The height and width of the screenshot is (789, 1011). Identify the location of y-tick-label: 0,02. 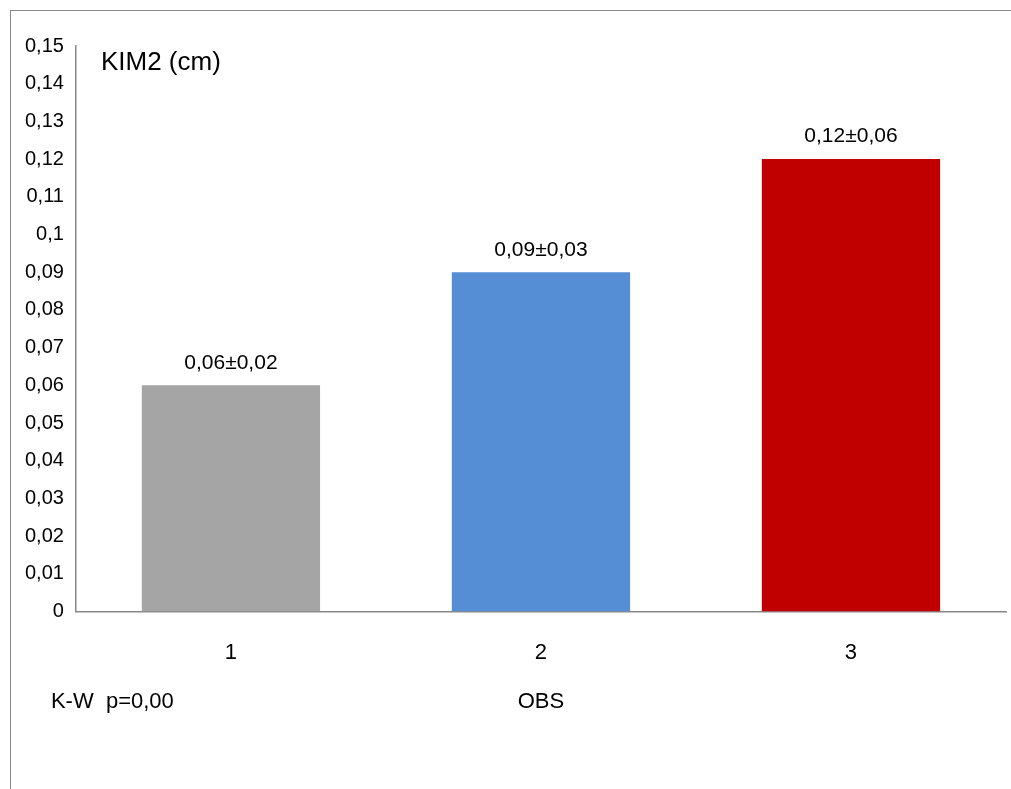
(44, 534).